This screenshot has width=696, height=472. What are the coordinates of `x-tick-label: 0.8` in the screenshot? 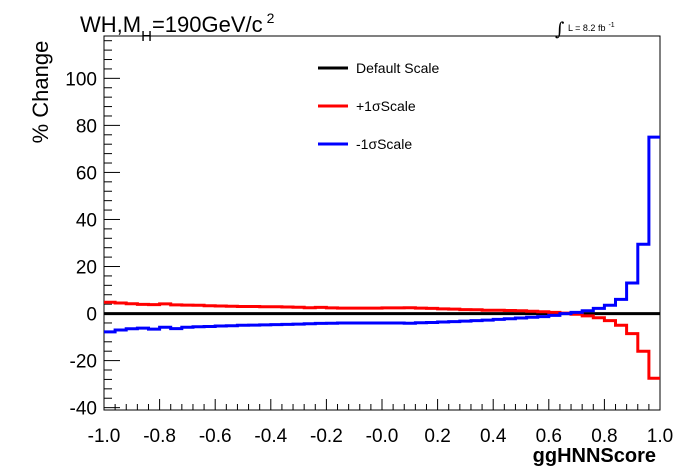 It's located at (604, 436).